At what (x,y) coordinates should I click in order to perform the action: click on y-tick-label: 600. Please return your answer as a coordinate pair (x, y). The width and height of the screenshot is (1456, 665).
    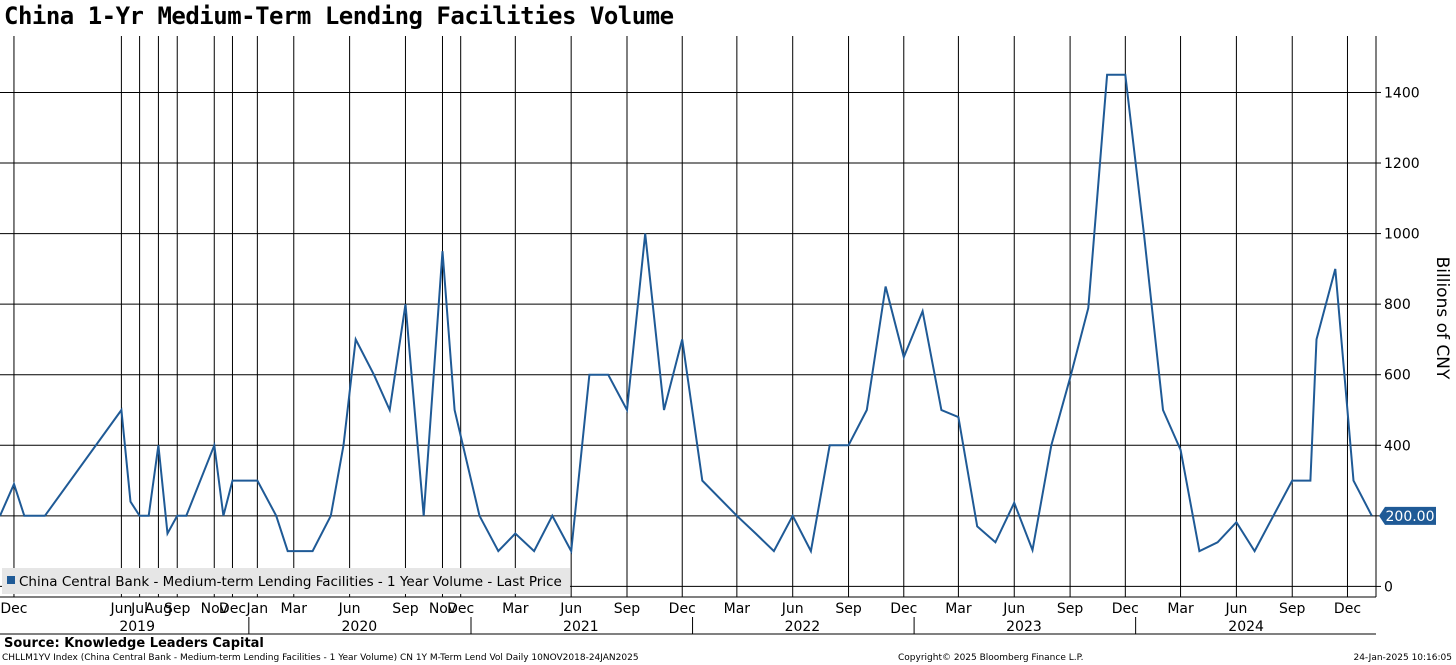
    Looking at the image, I should click on (1397, 376).